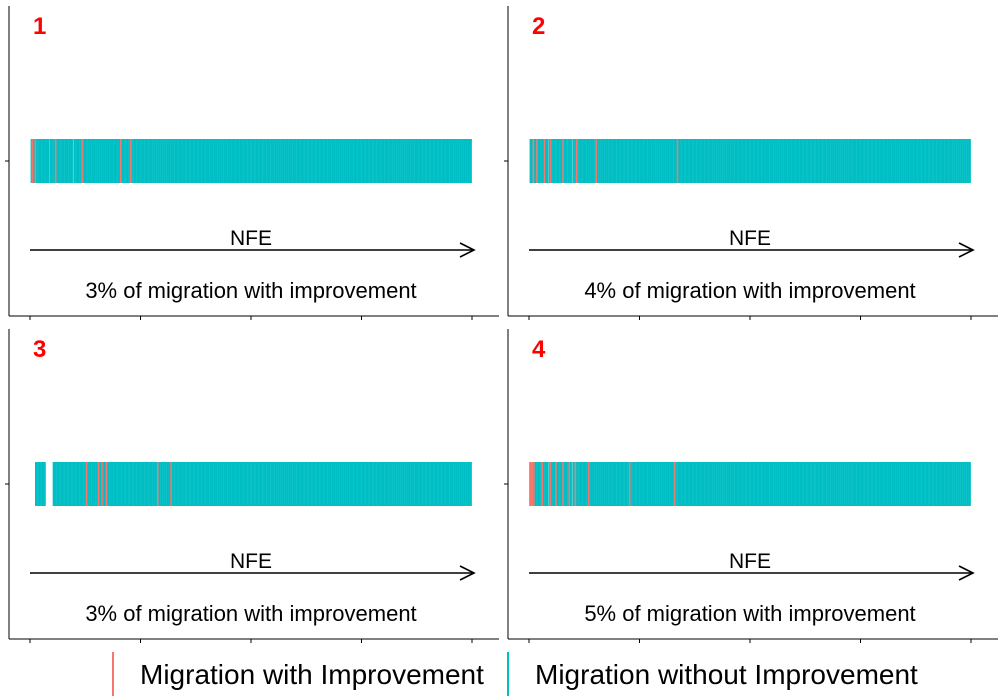  Describe the element at coordinates (113, 674) in the screenshot. I see `legend-swatch-with-improvement` at that location.